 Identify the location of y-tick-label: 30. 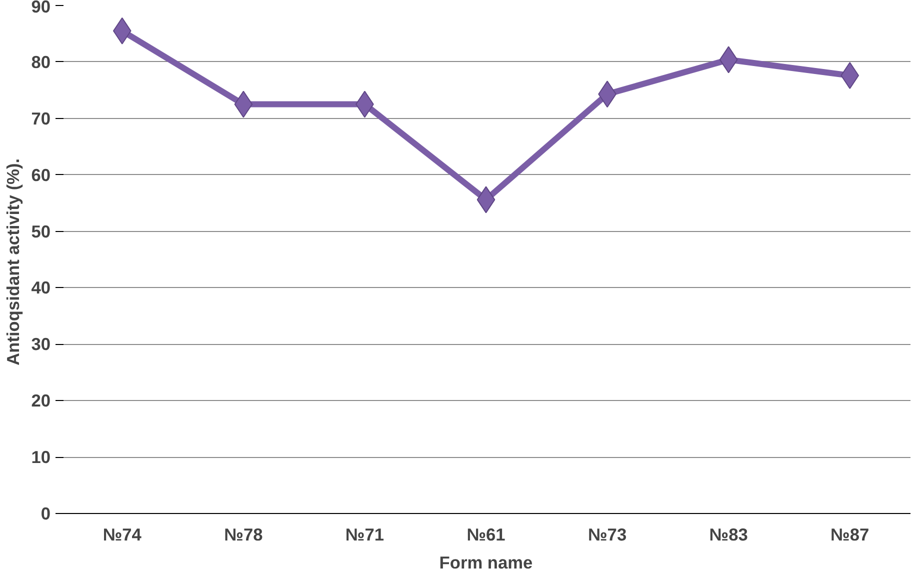
(41, 344).